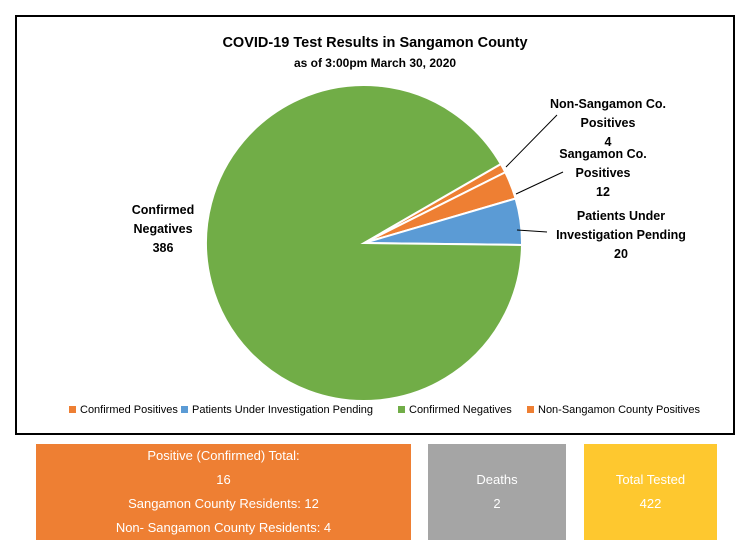 This screenshot has width=753, height=549. I want to click on slice-value-pui: 20, so click(621, 254).